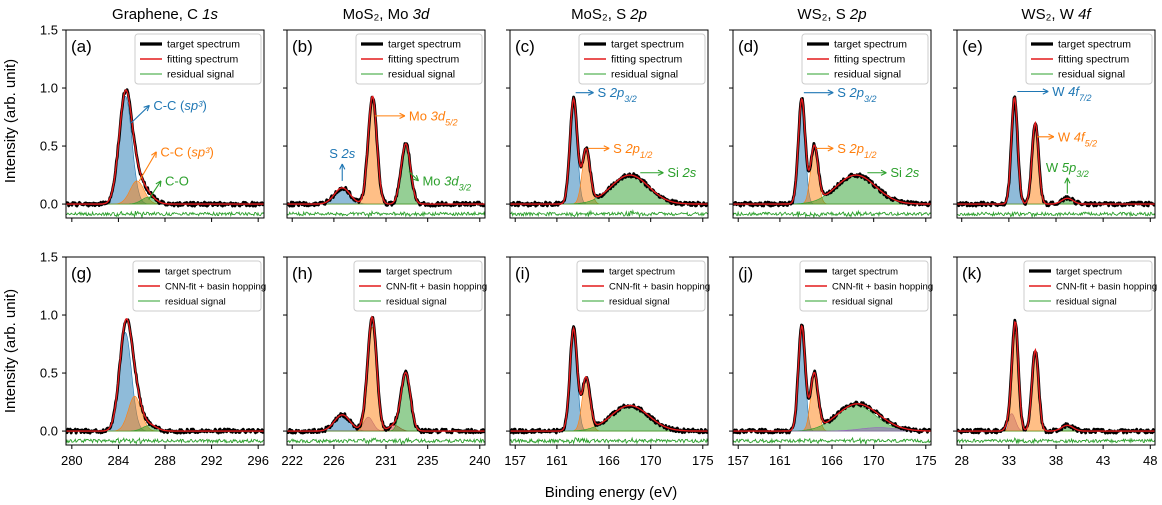 Image resolution: width=1162 pixels, height=505 pixels. What do you see at coordinates (515, 460) in the screenshot?
I see `x-tick-label: 157` at bounding box center [515, 460].